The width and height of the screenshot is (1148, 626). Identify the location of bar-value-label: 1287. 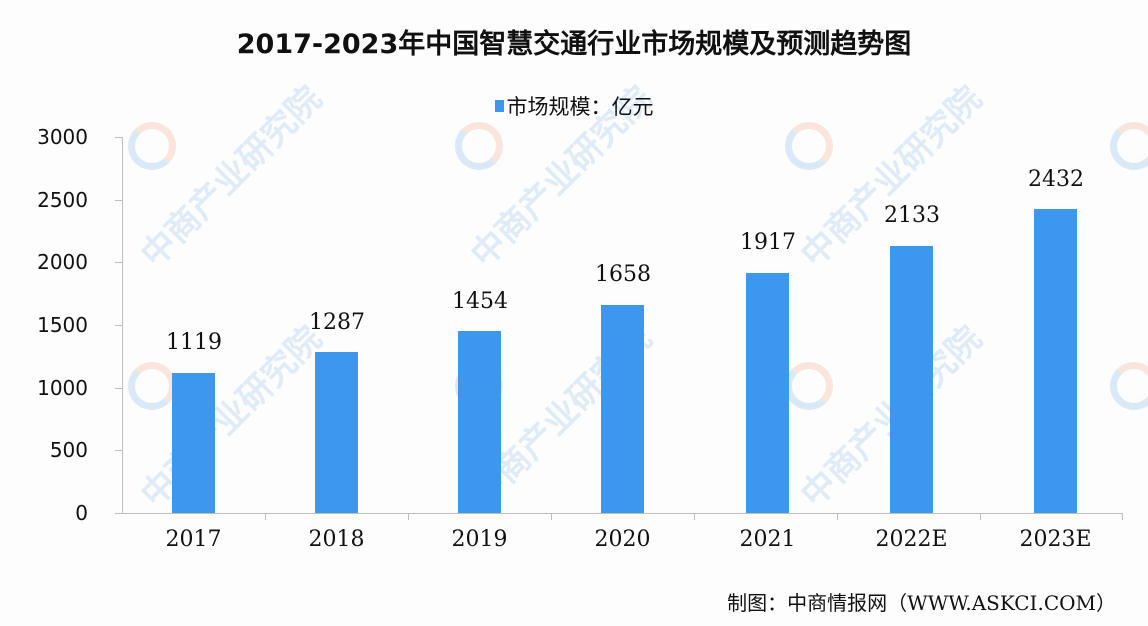
(337, 322).